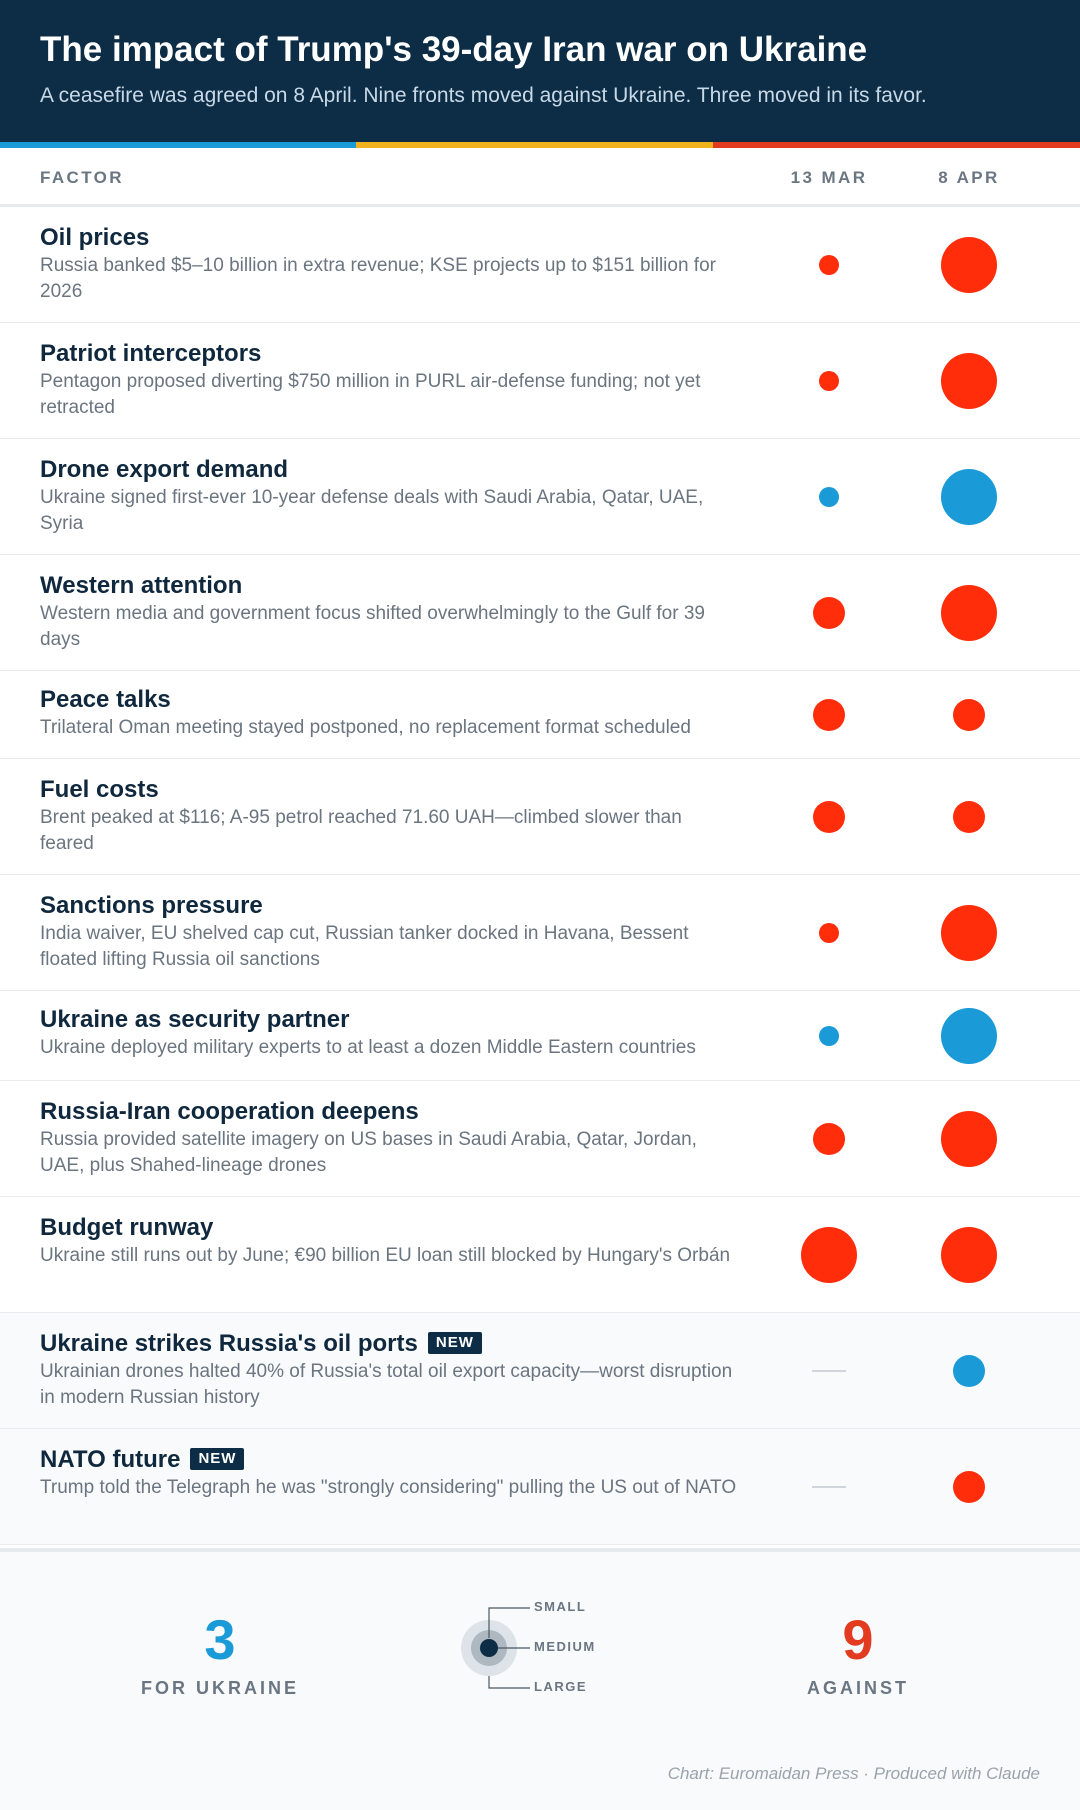 The height and width of the screenshot is (1810, 1080). I want to click on for-ukraine-count: 3, so click(220, 1639).